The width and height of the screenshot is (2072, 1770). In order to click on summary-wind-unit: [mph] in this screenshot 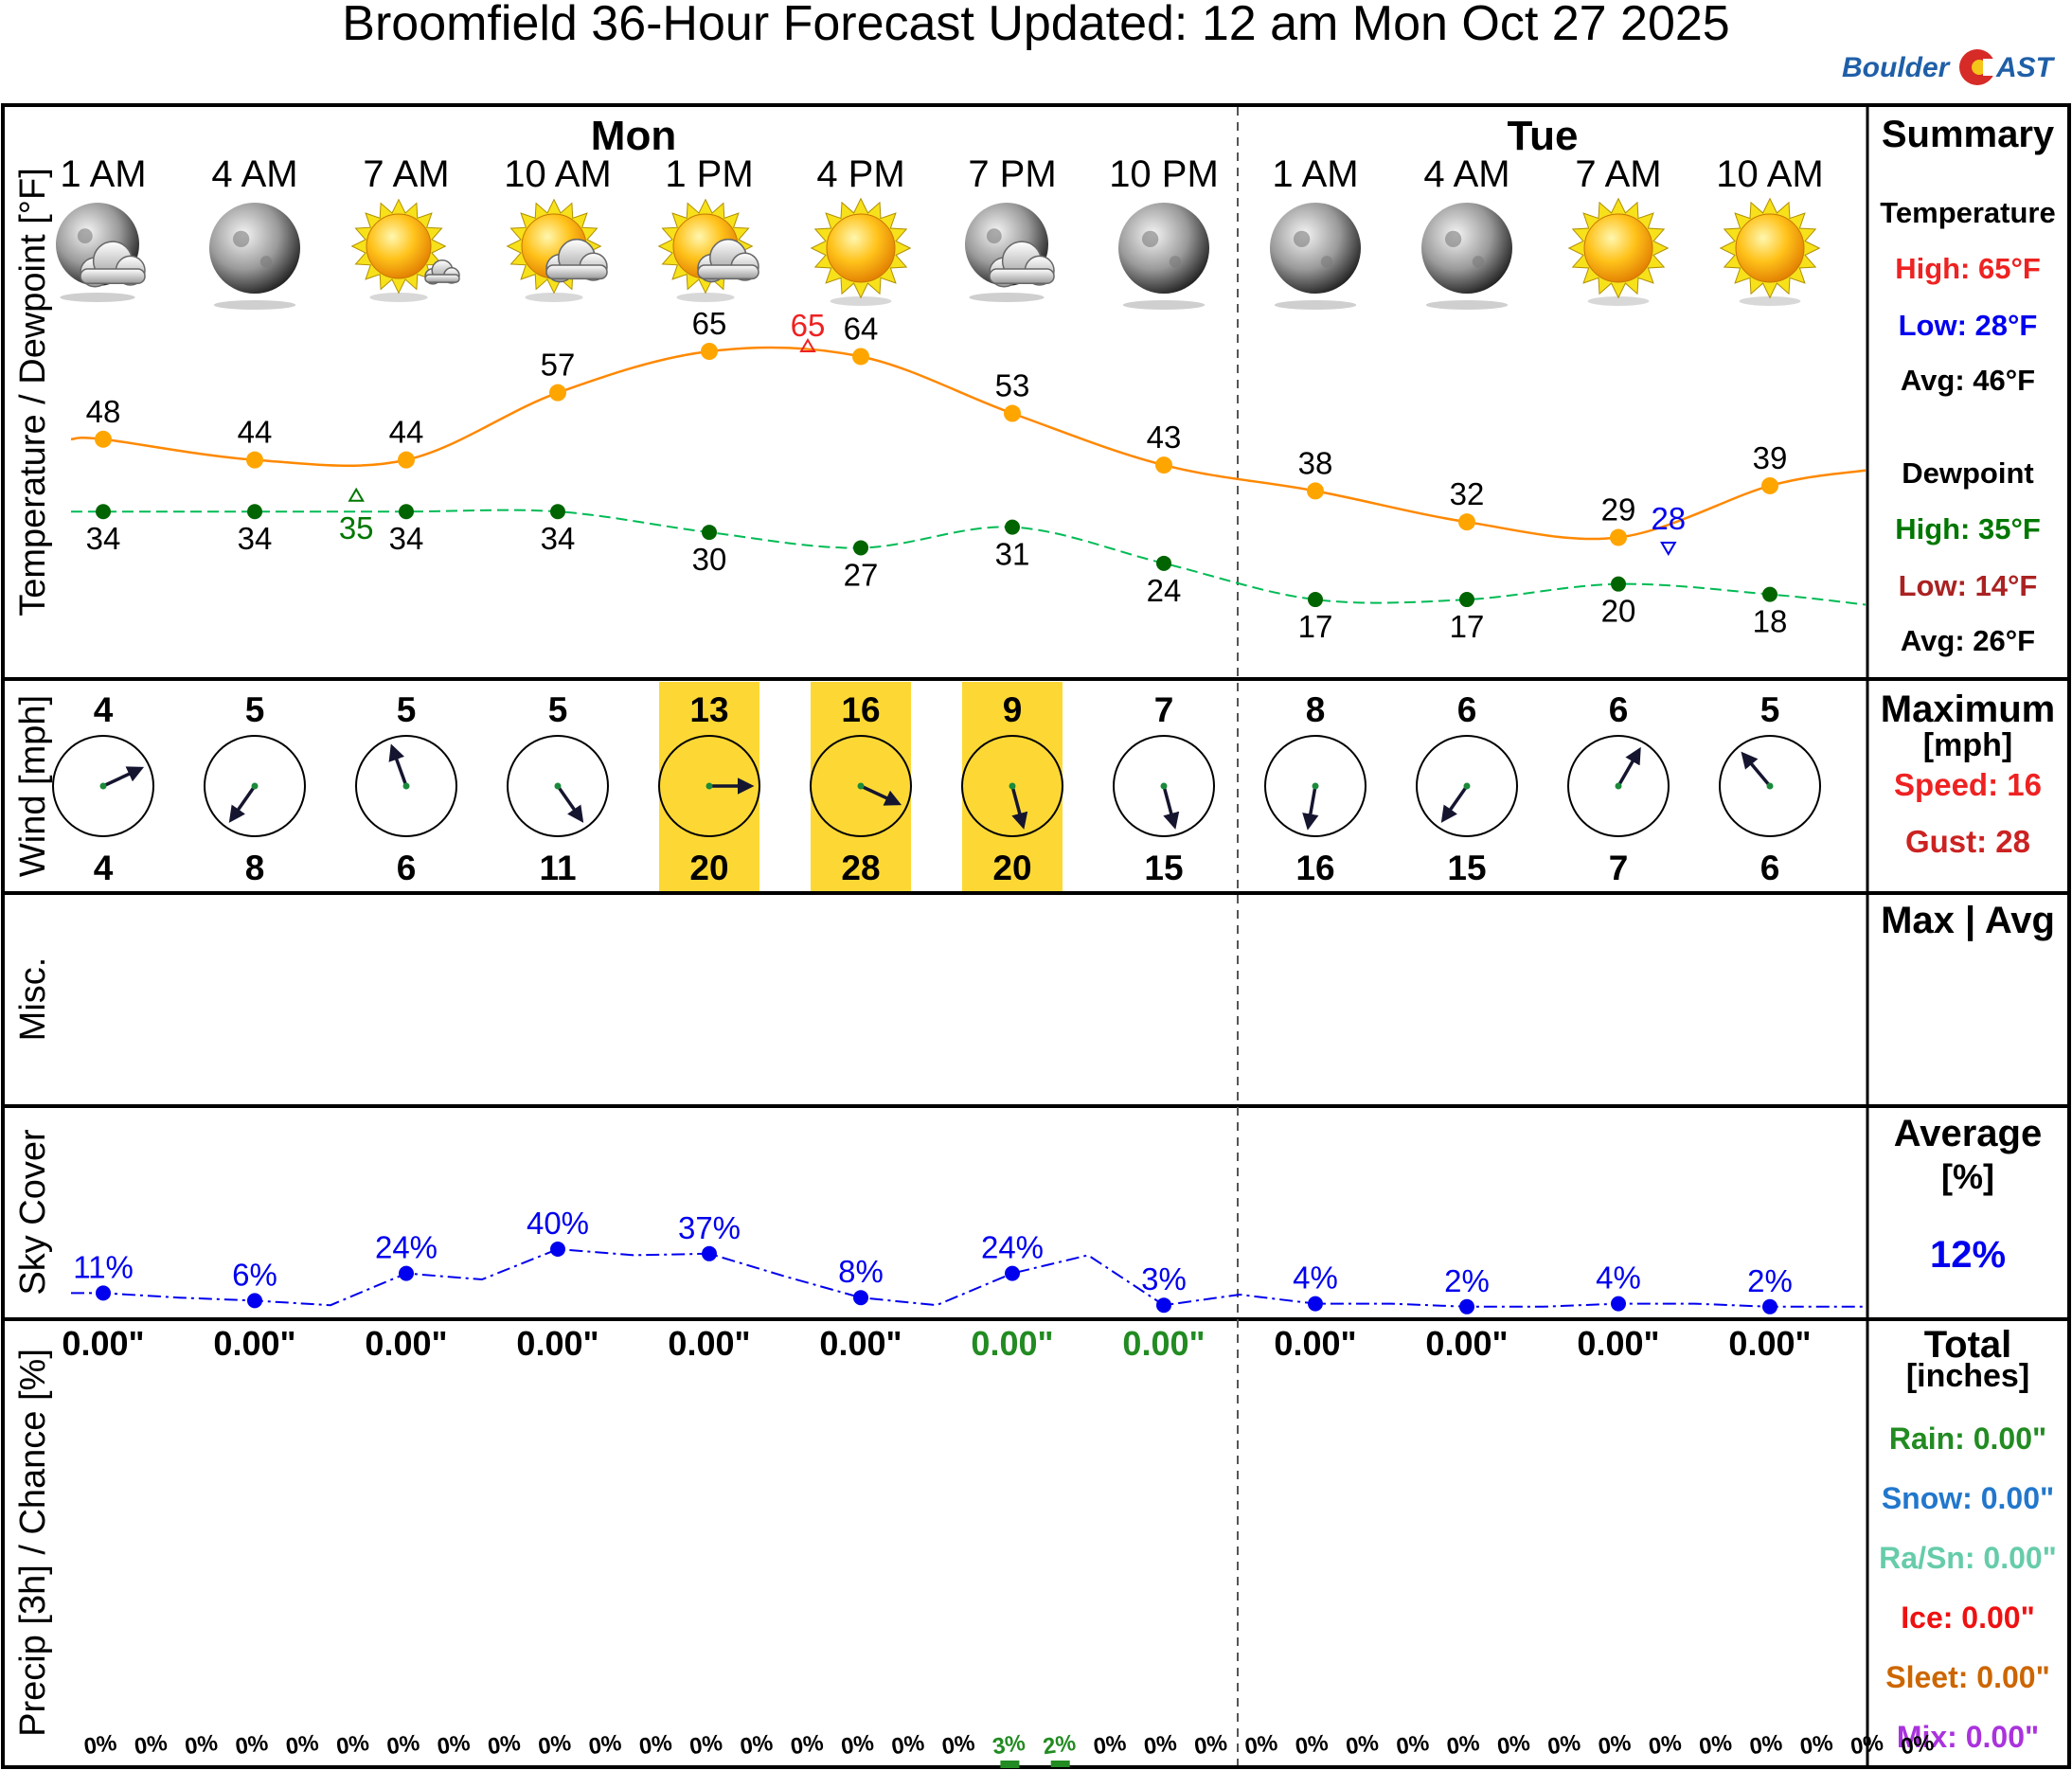, I will do `click(1968, 745)`.